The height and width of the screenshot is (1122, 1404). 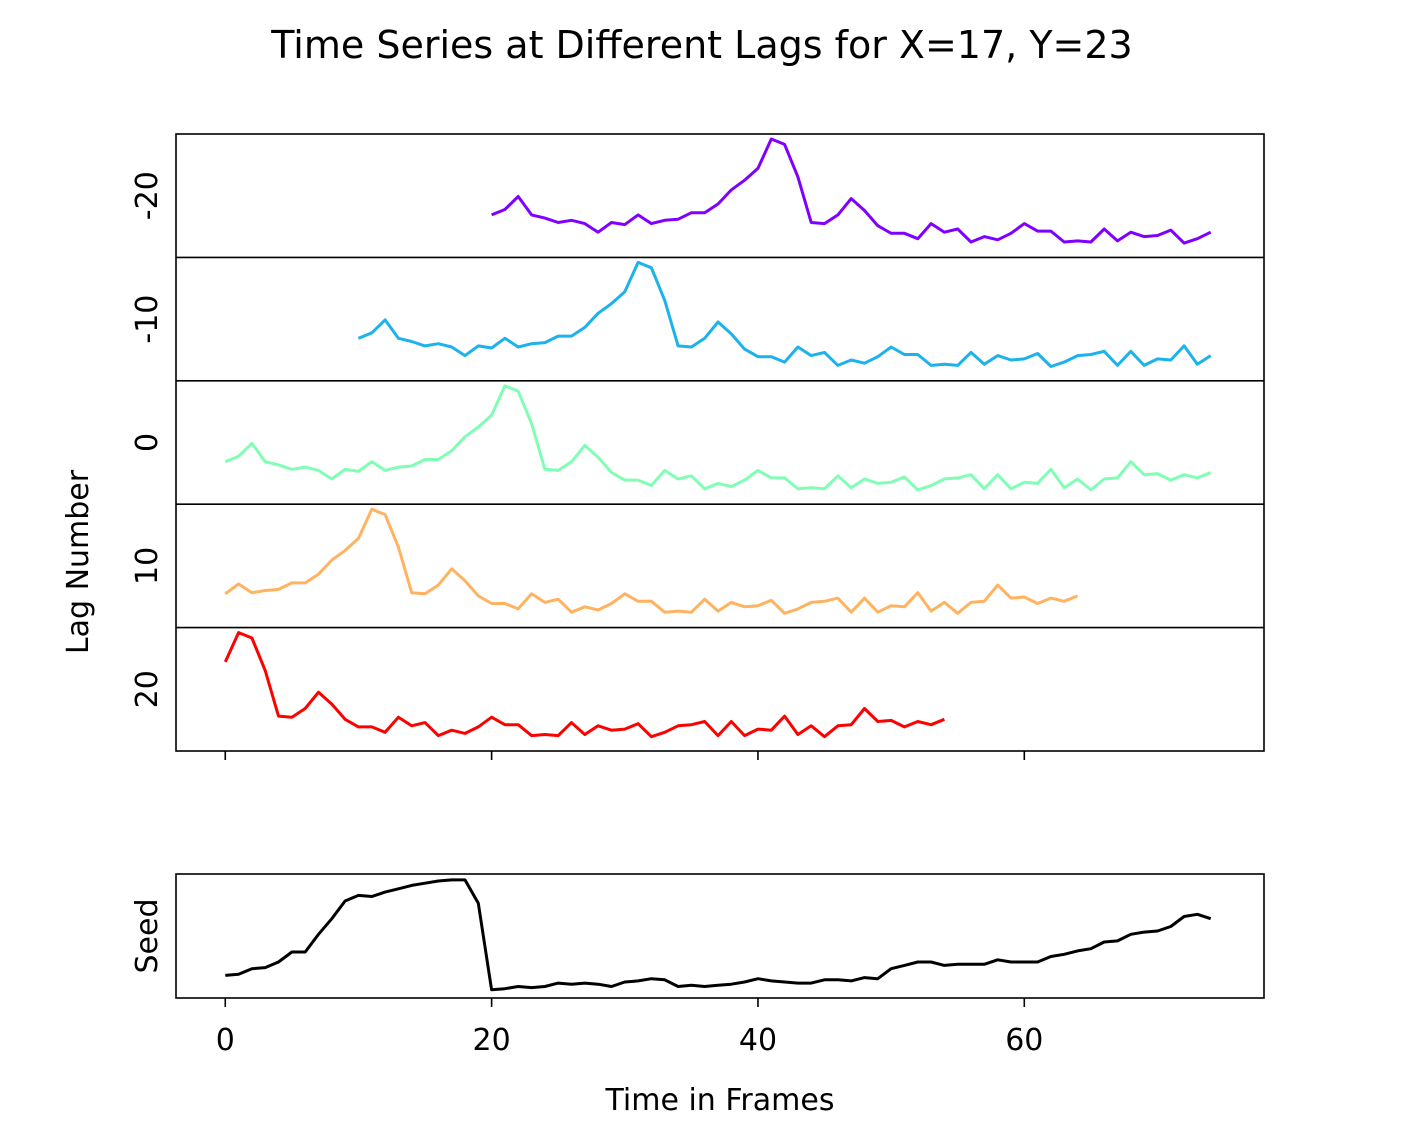 I want to click on x-tick-label: 40, so click(x=758, y=1040).